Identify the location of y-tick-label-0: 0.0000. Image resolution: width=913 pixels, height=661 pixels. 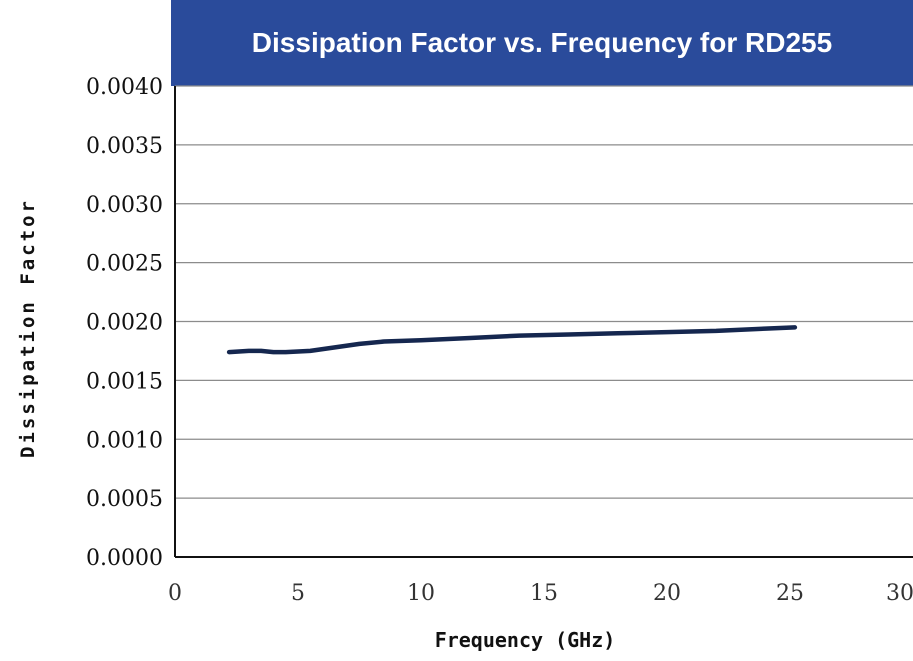
(124, 558).